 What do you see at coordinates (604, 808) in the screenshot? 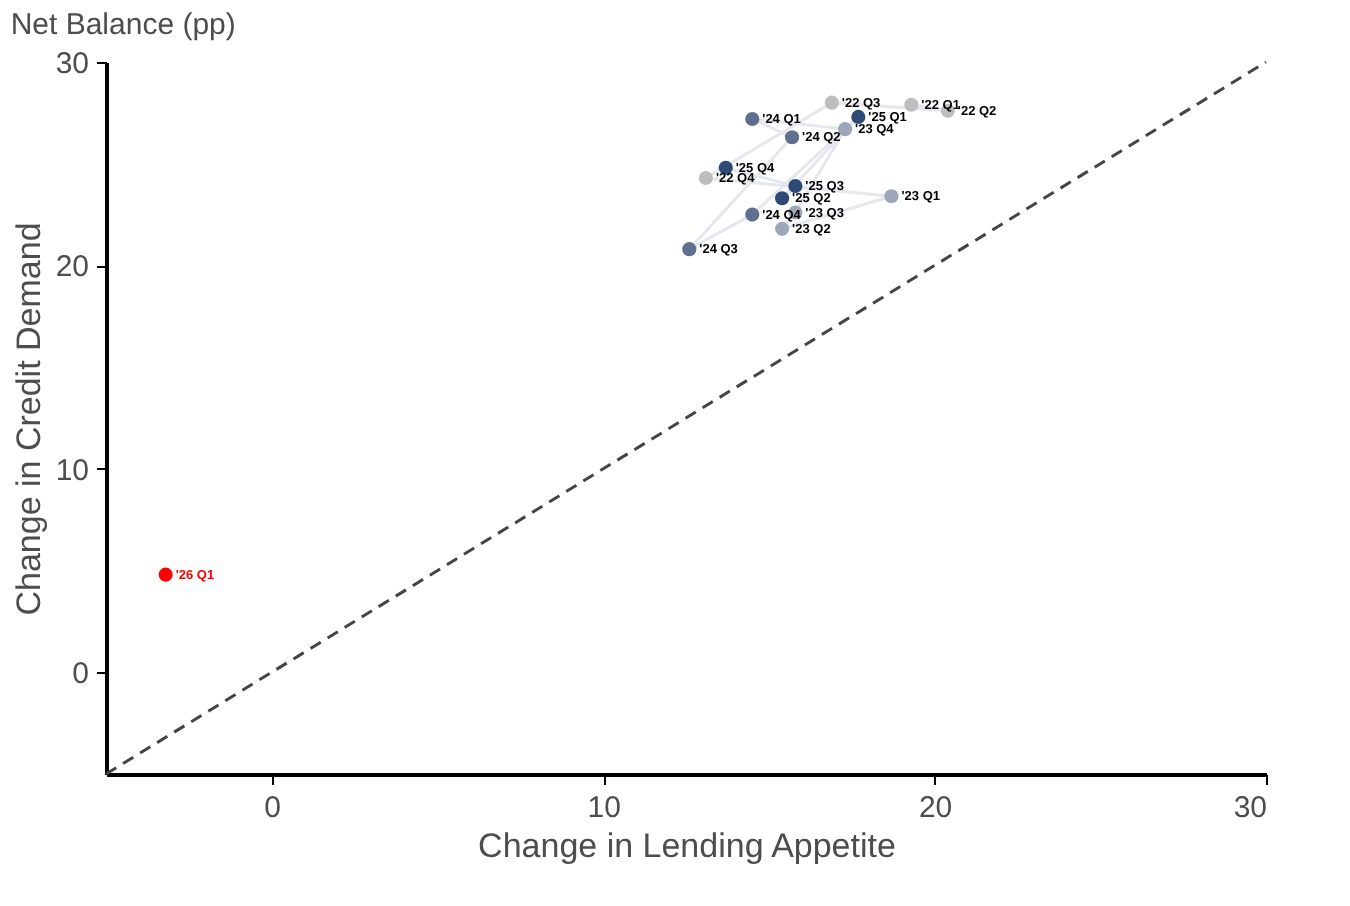
I see `x-tick-label: 10` at bounding box center [604, 808].